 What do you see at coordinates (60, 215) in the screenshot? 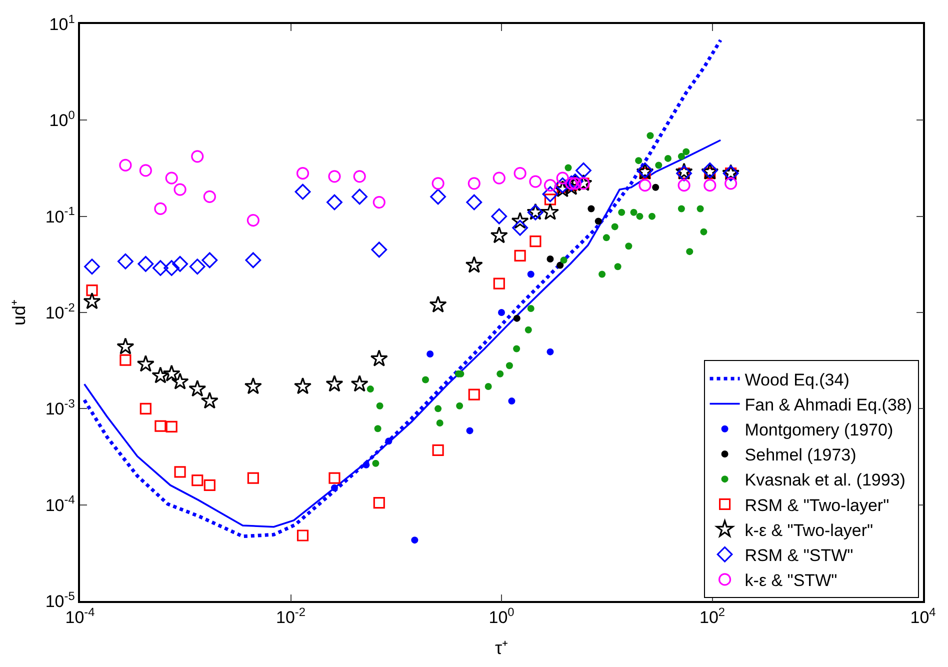
I see `y-tick-label: 10$^{-1}$` at bounding box center [60, 215].